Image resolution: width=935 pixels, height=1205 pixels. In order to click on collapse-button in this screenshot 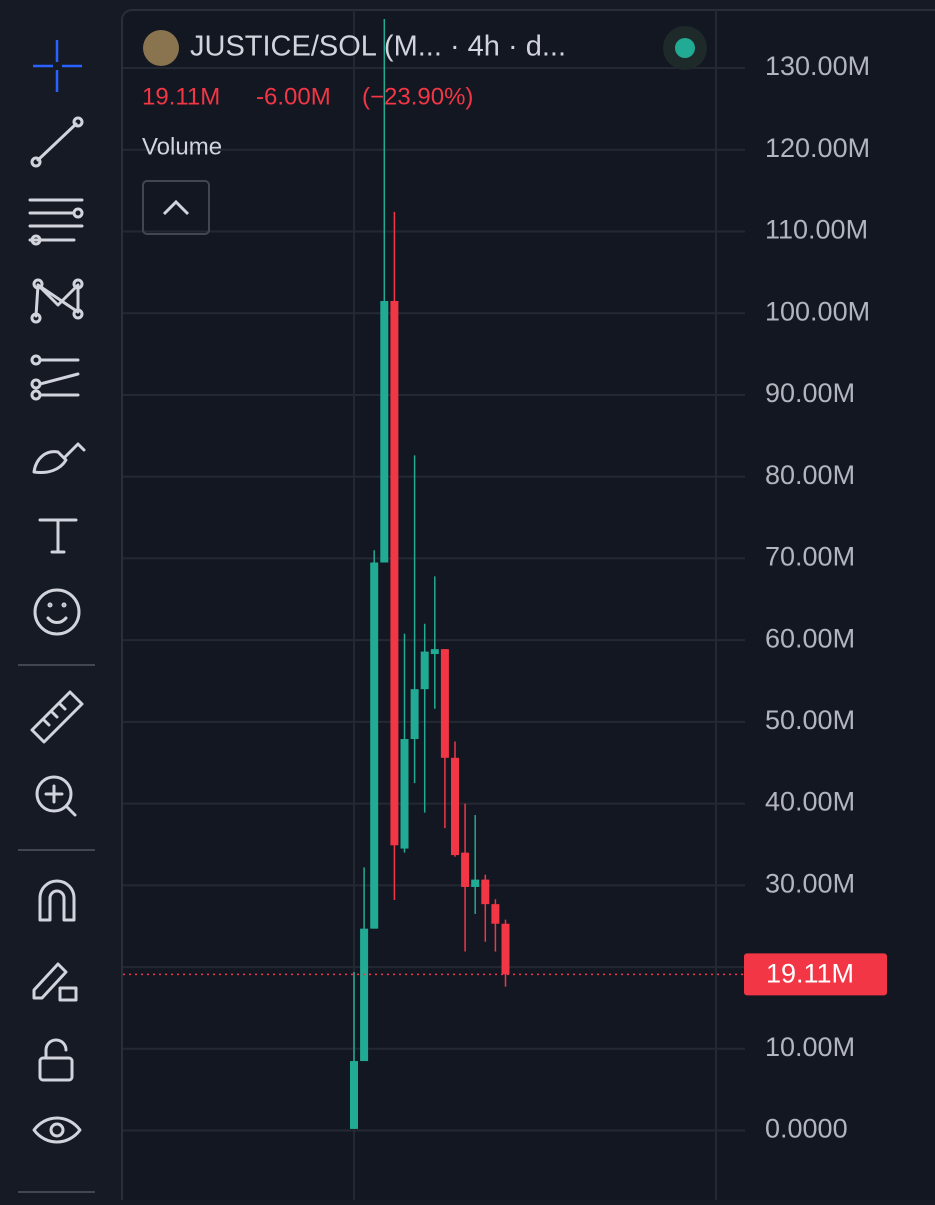, I will do `click(176, 207)`.